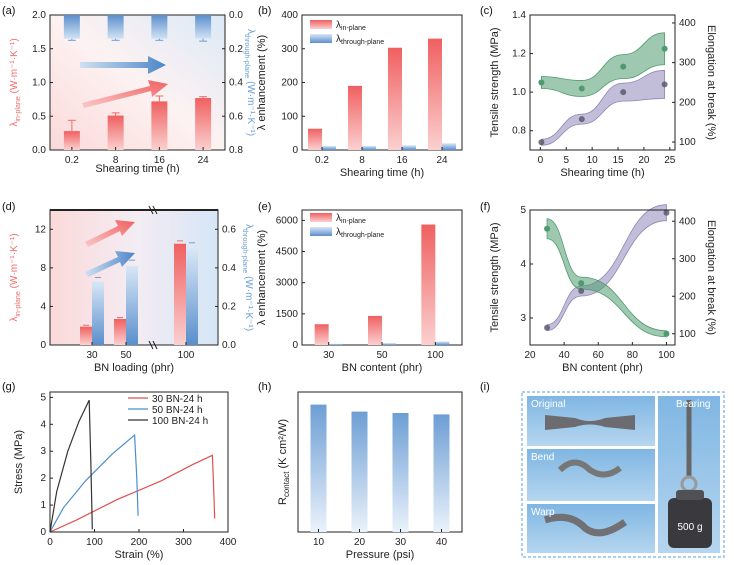 The image size is (734, 565). What do you see at coordinates (289, 116) in the screenshot?
I see `y-tick-b: 100` at bounding box center [289, 116].